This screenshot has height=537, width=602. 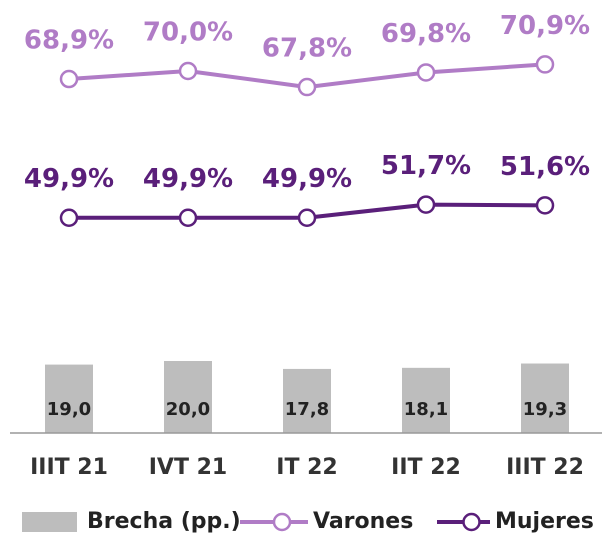 What do you see at coordinates (188, 33) in the screenshot?
I see `data-label: 70,0%` at bounding box center [188, 33].